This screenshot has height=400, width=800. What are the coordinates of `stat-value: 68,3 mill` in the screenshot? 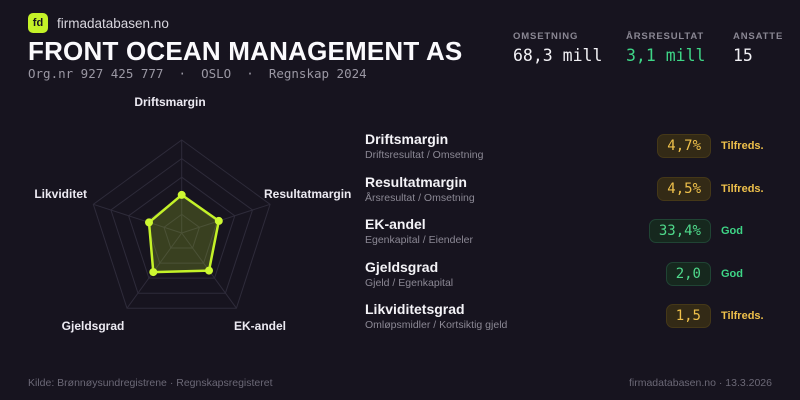 It's located at (558, 55).